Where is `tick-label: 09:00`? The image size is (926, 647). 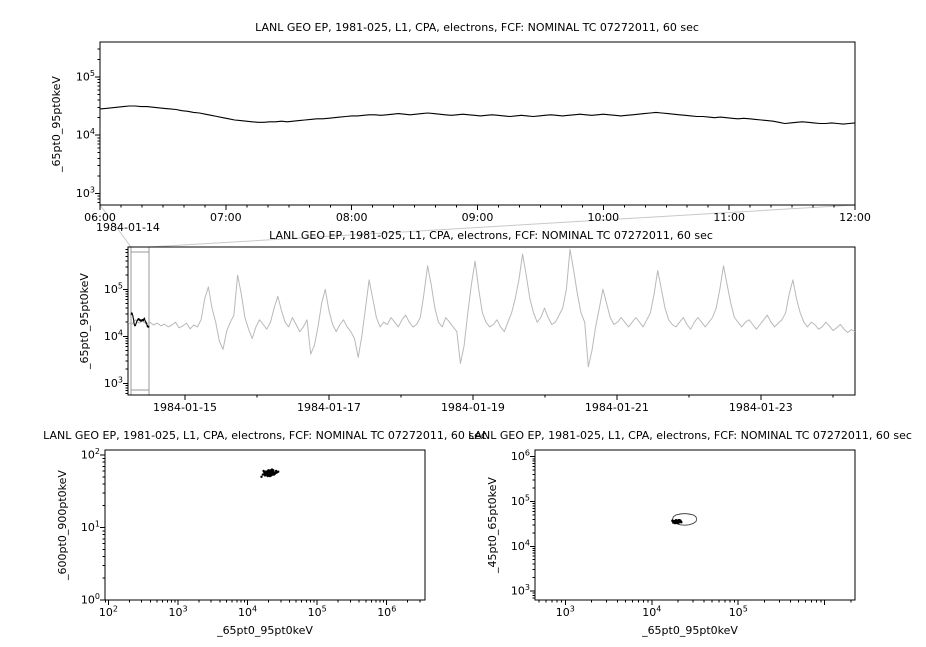
tick-label: 09:00 is located at coordinates (478, 217).